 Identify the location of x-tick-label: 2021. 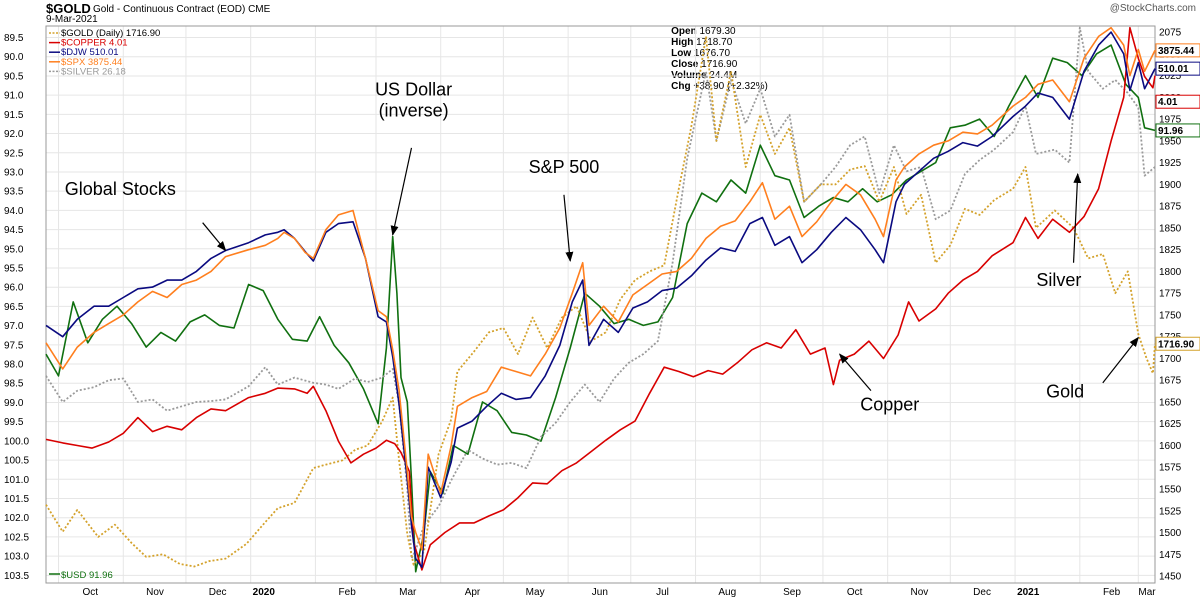
(1028, 592).